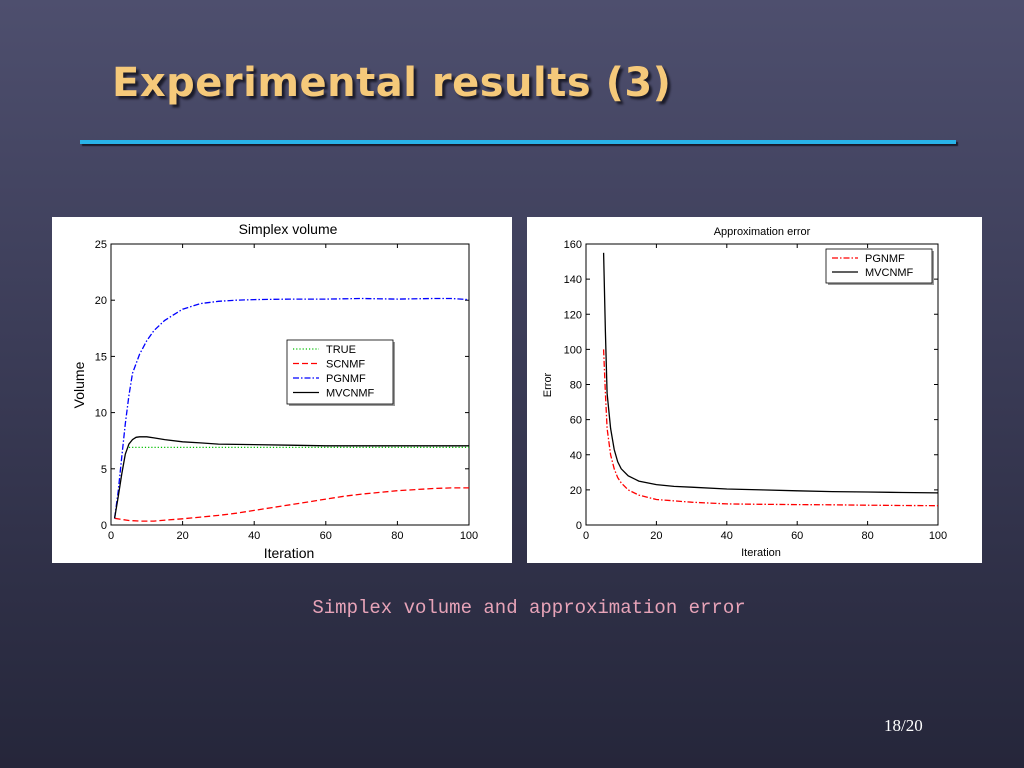  Describe the element at coordinates (101, 414) in the screenshot. I see `y-tick-label: 10` at that location.